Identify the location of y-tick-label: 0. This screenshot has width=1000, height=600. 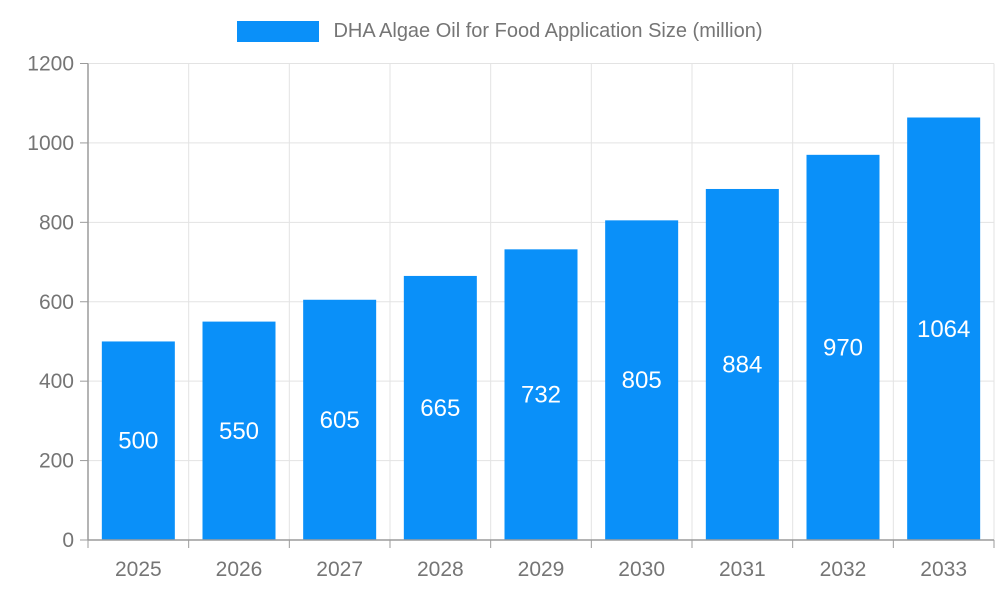
(68, 540).